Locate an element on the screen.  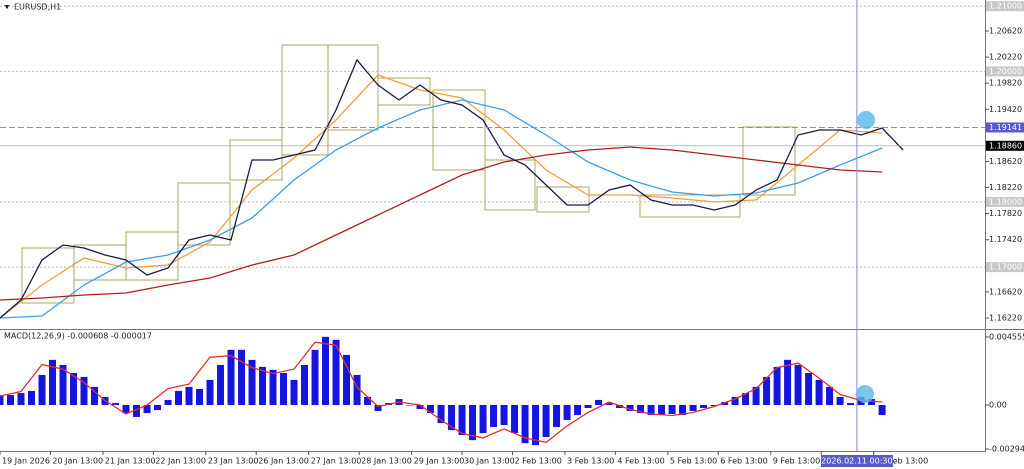
x-tick-label: 23 Jan 13:00 is located at coordinates (233, 461).